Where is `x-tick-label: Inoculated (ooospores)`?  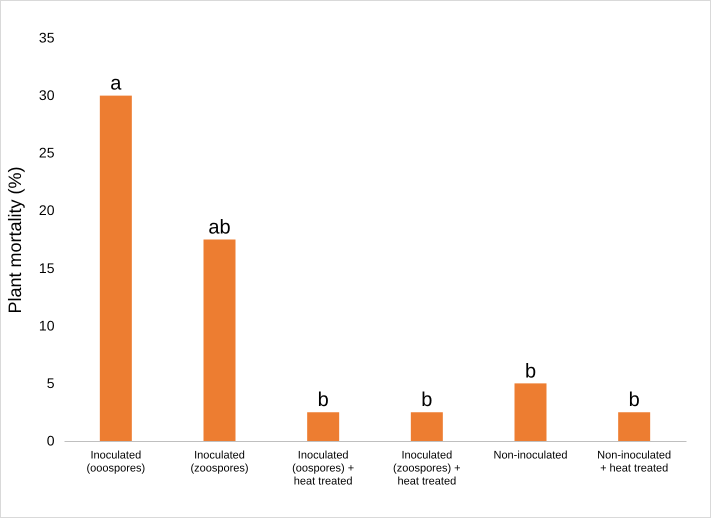
x-tick-label: Inoculated (ooospores) is located at coordinates (116, 462).